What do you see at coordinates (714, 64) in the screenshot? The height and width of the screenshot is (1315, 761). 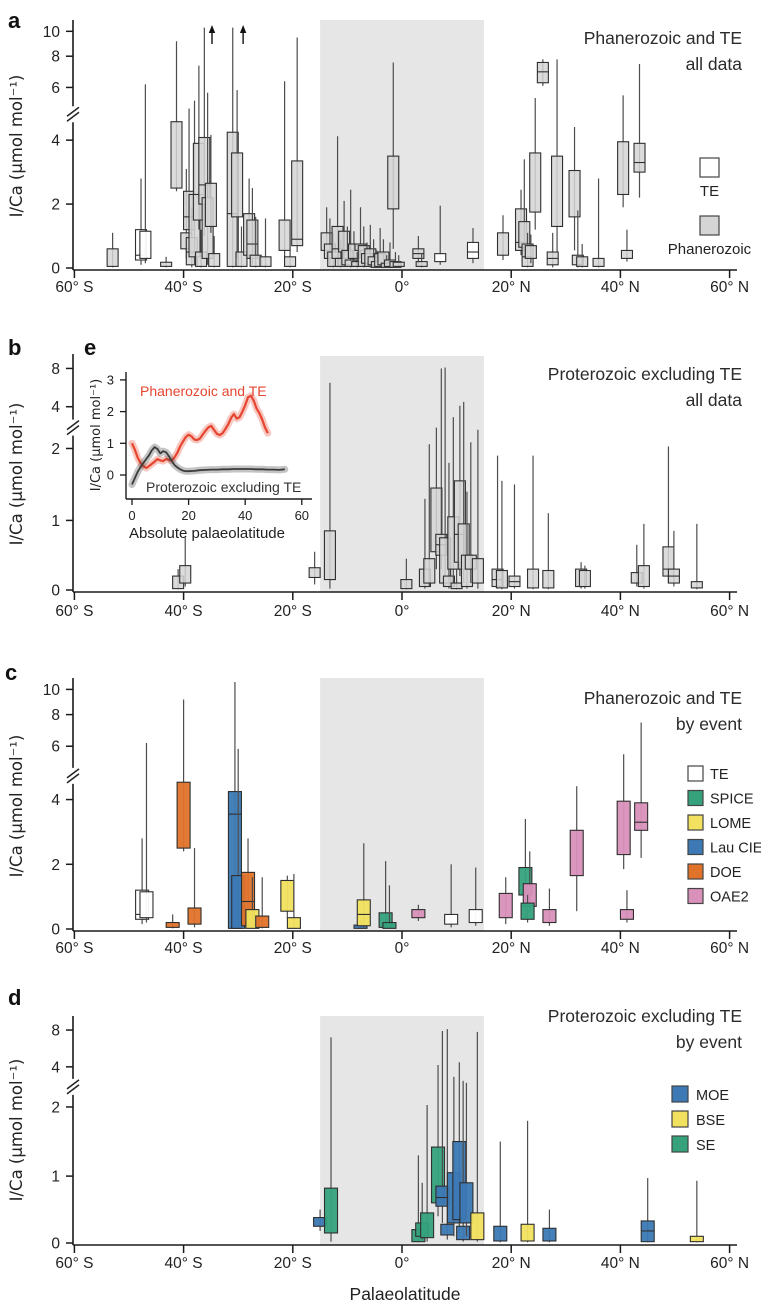 I see `panel-subtitle: all data` at bounding box center [714, 64].